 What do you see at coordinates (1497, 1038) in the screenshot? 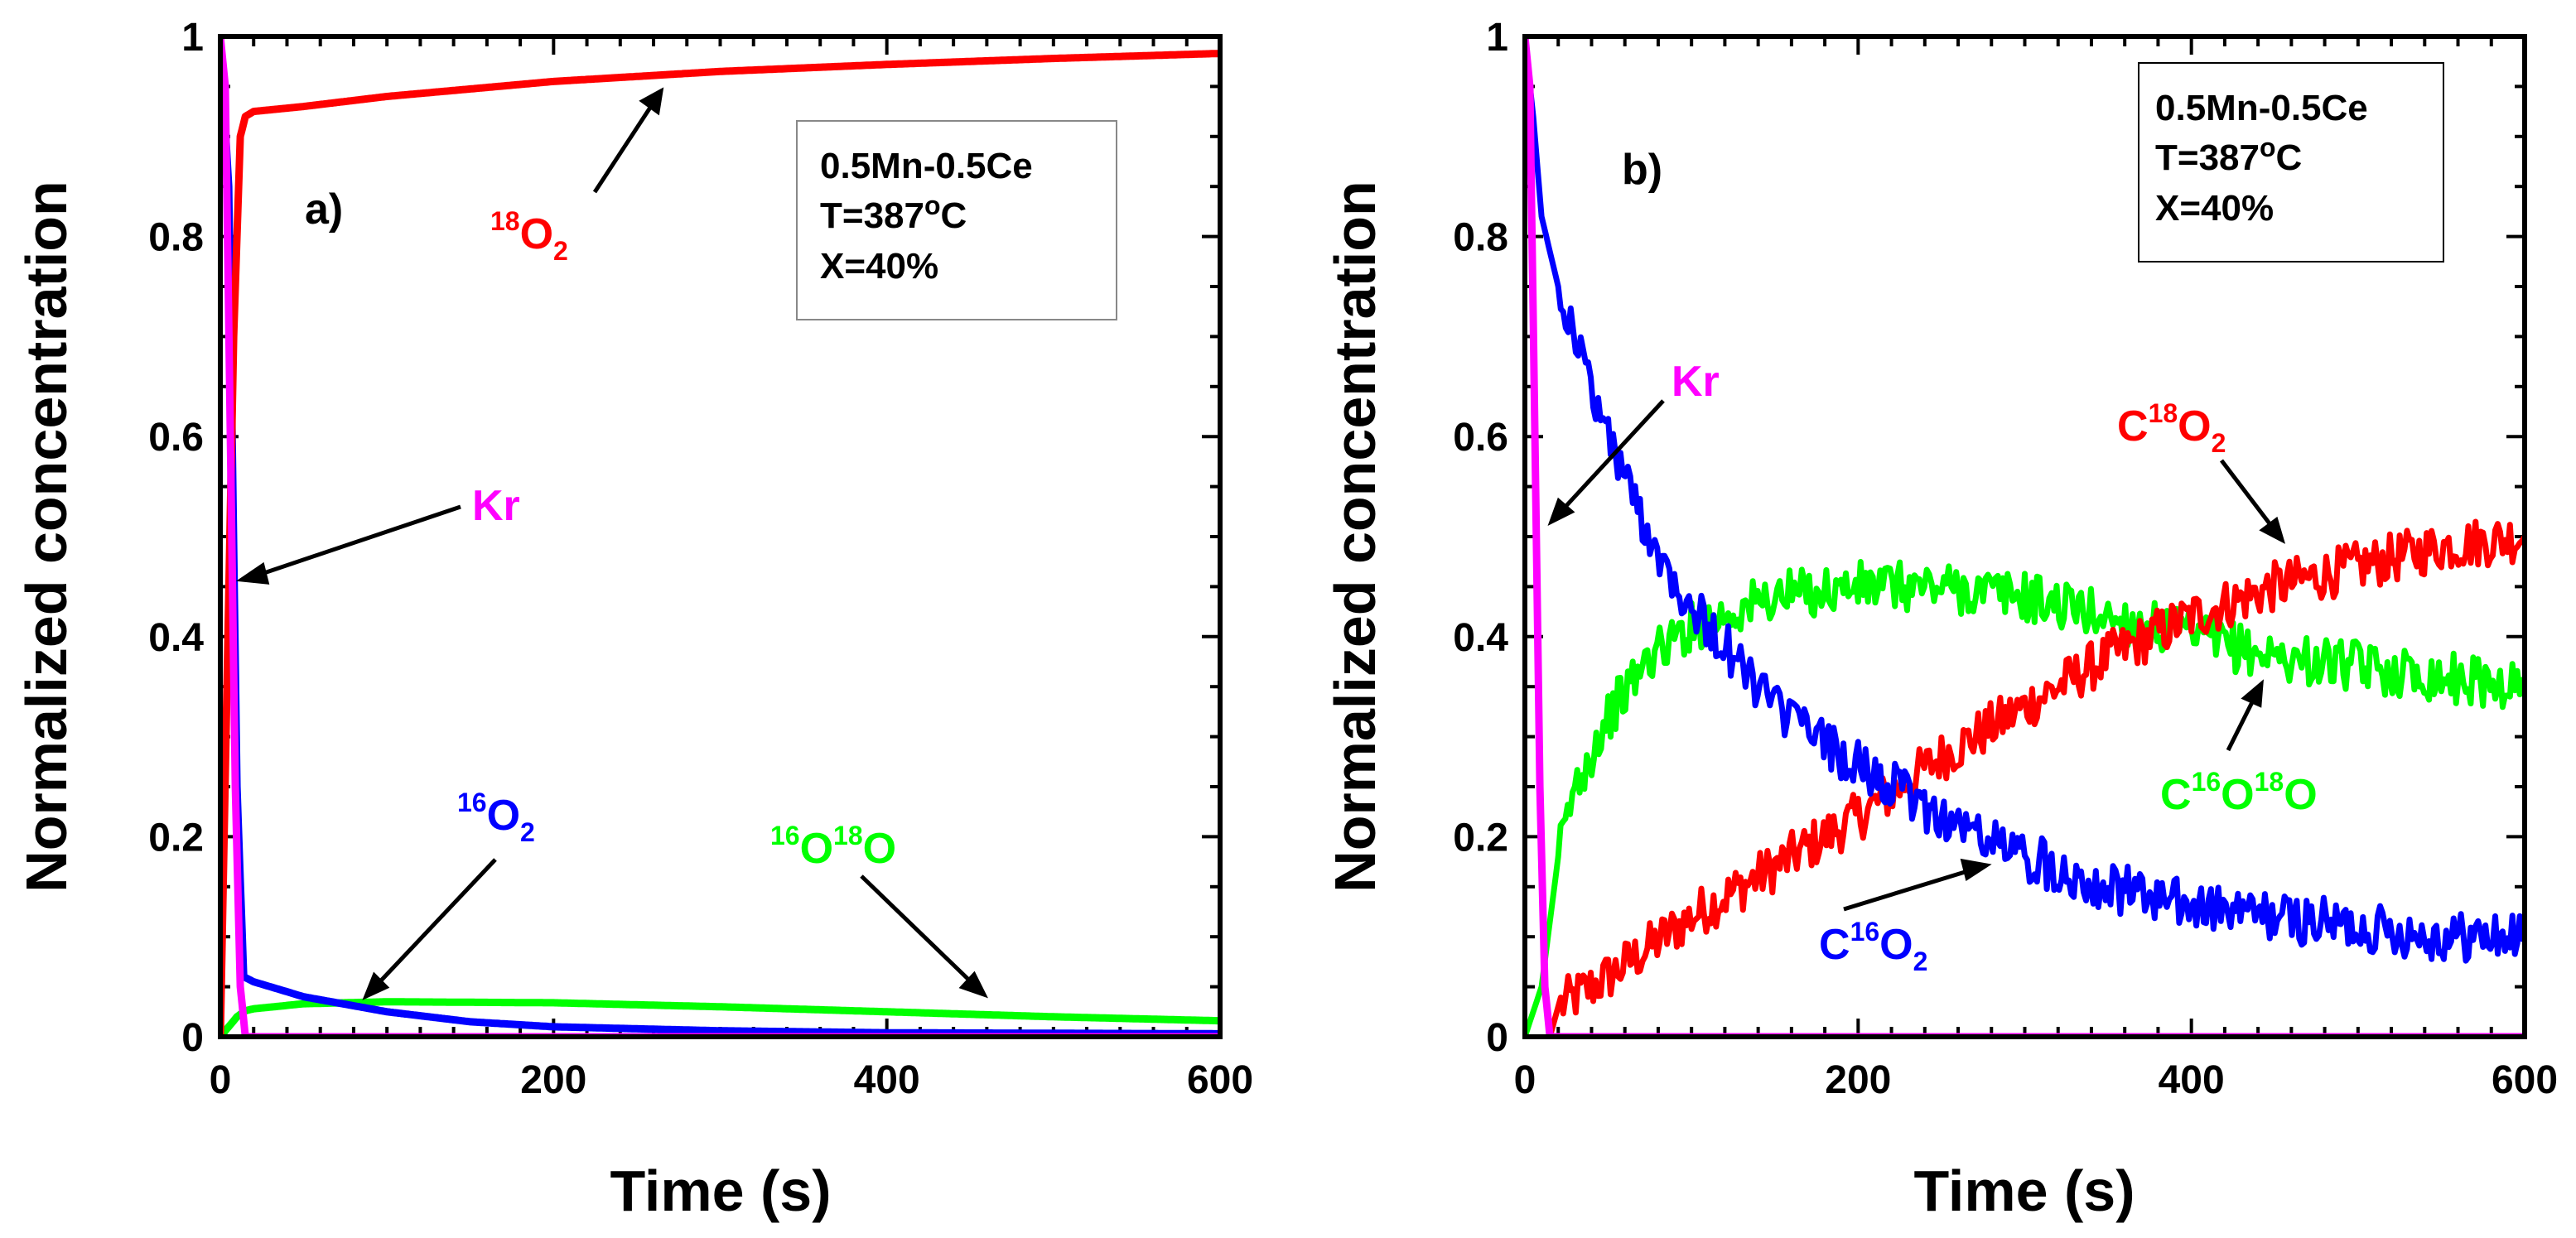
I see `panel-b-ytick-label: 0` at bounding box center [1497, 1038].